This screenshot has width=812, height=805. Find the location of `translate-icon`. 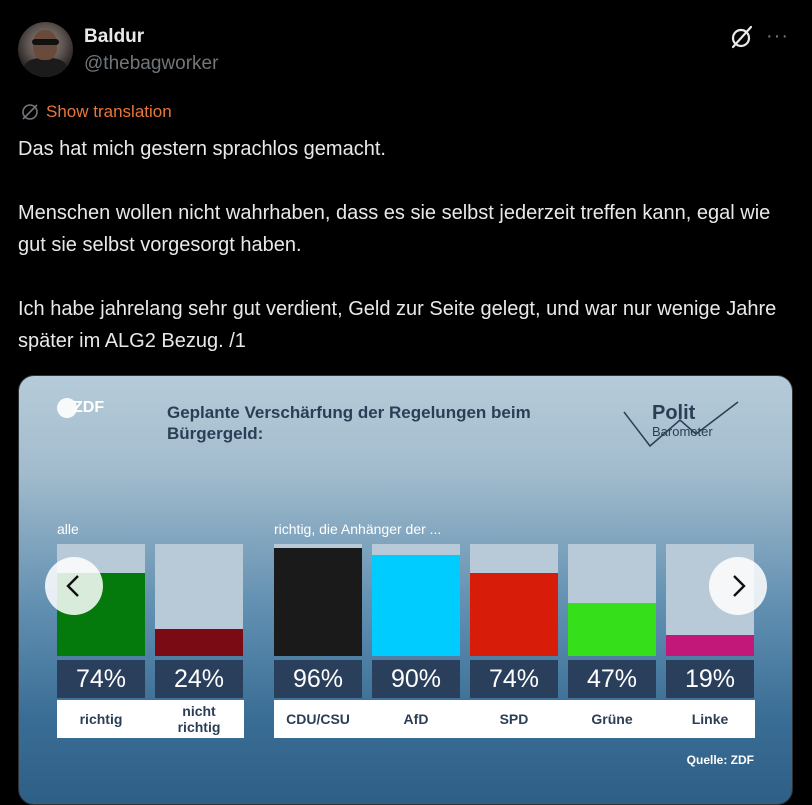

translate-icon is located at coordinates (30, 112).